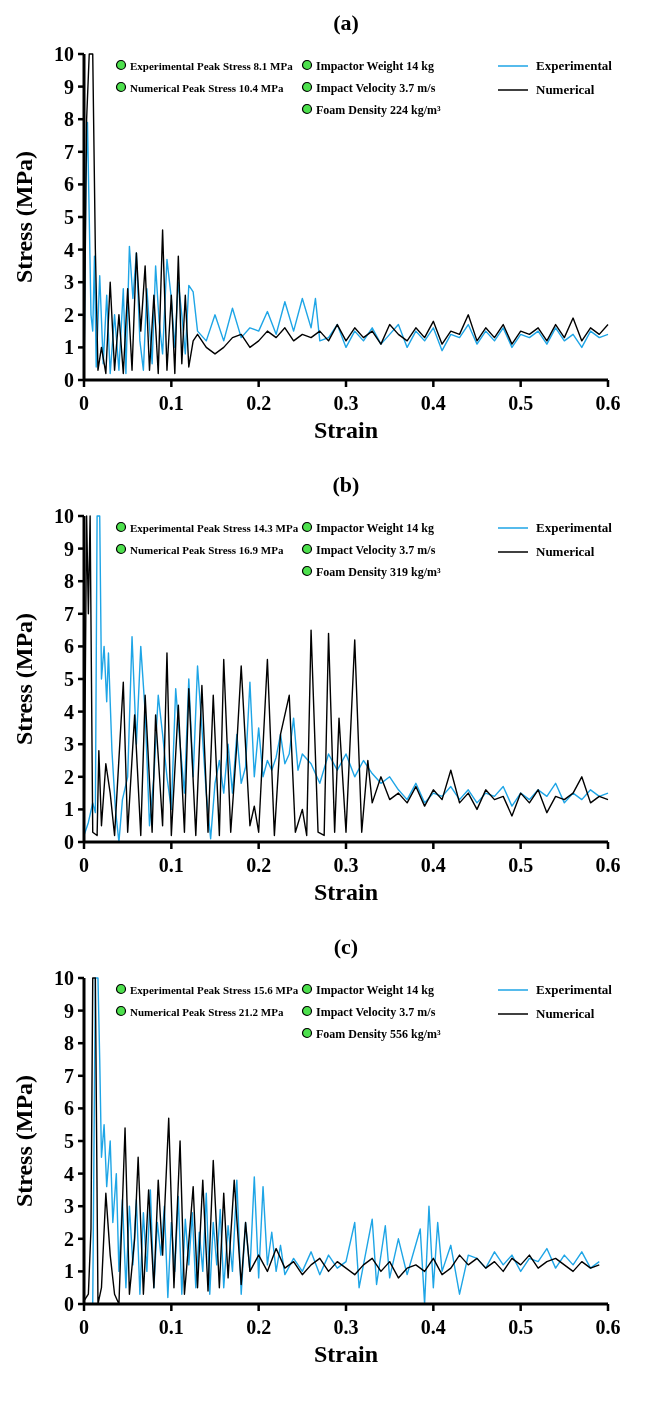 This screenshot has width=656, height=1407. Describe the element at coordinates (346, 946) in the screenshot. I see `chart-title: (c)` at that location.